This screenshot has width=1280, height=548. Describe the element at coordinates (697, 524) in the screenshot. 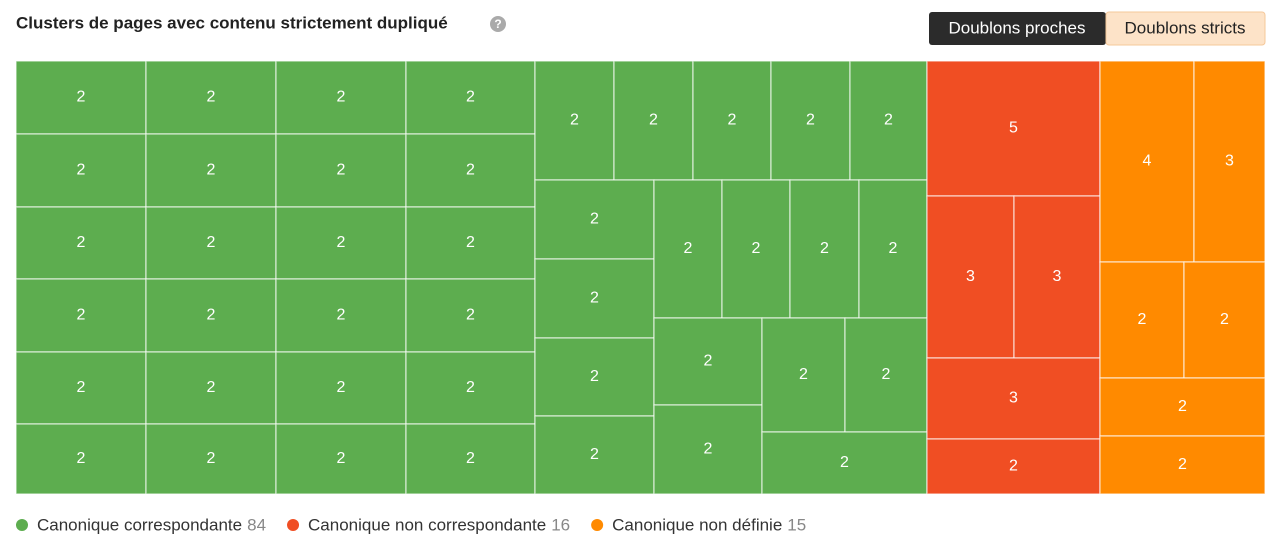

I see `legend-label: Canonique non définie` at that location.